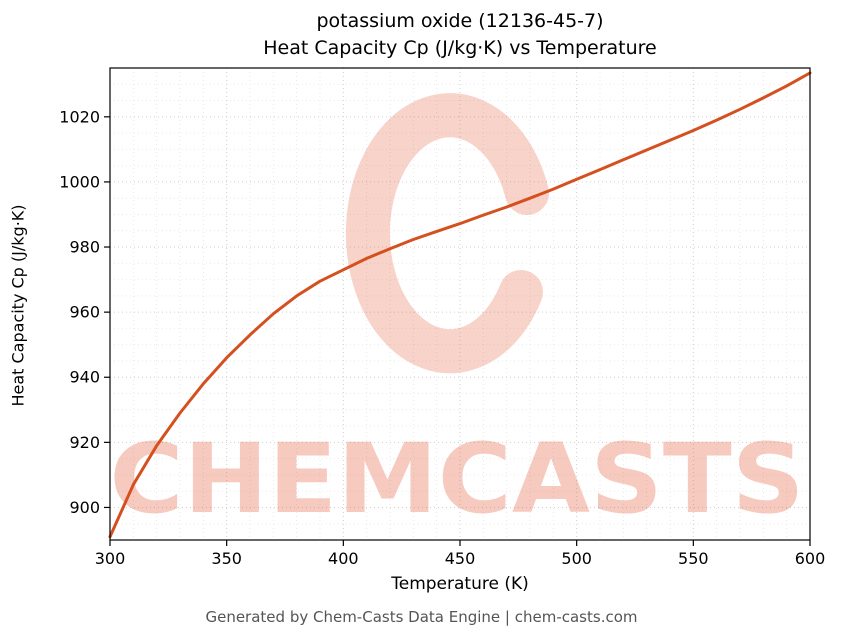  What do you see at coordinates (84, 312) in the screenshot?
I see `y-tick-label: 960` at bounding box center [84, 312].